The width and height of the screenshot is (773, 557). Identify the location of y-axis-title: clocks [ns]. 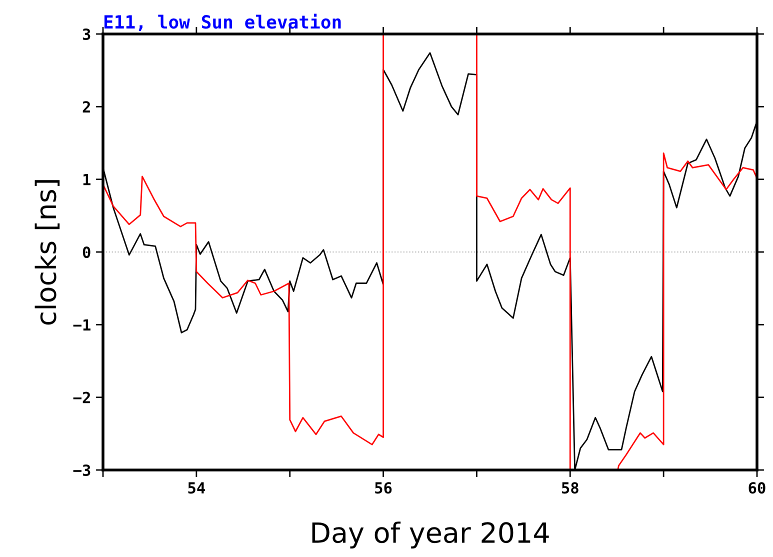
(47, 252).